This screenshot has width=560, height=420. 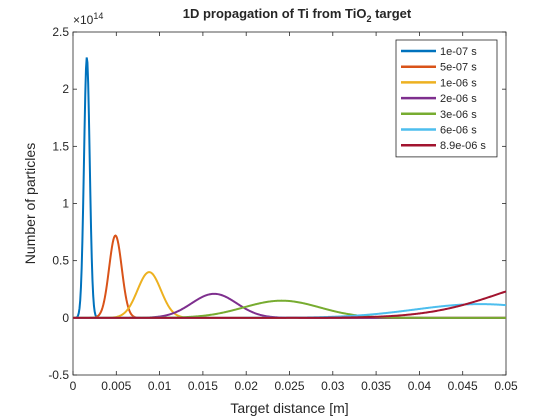 I want to click on y-tick-label: 0.5, so click(x=60, y=261).